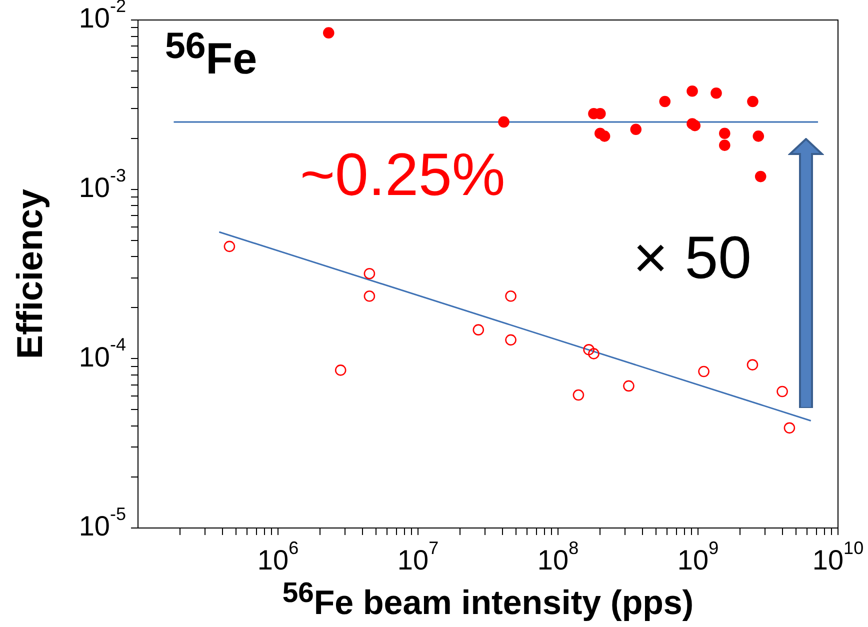 The height and width of the screenshot is (627, 868). I want to click on annotation: $^{56}$Fe, so click(211, 54).